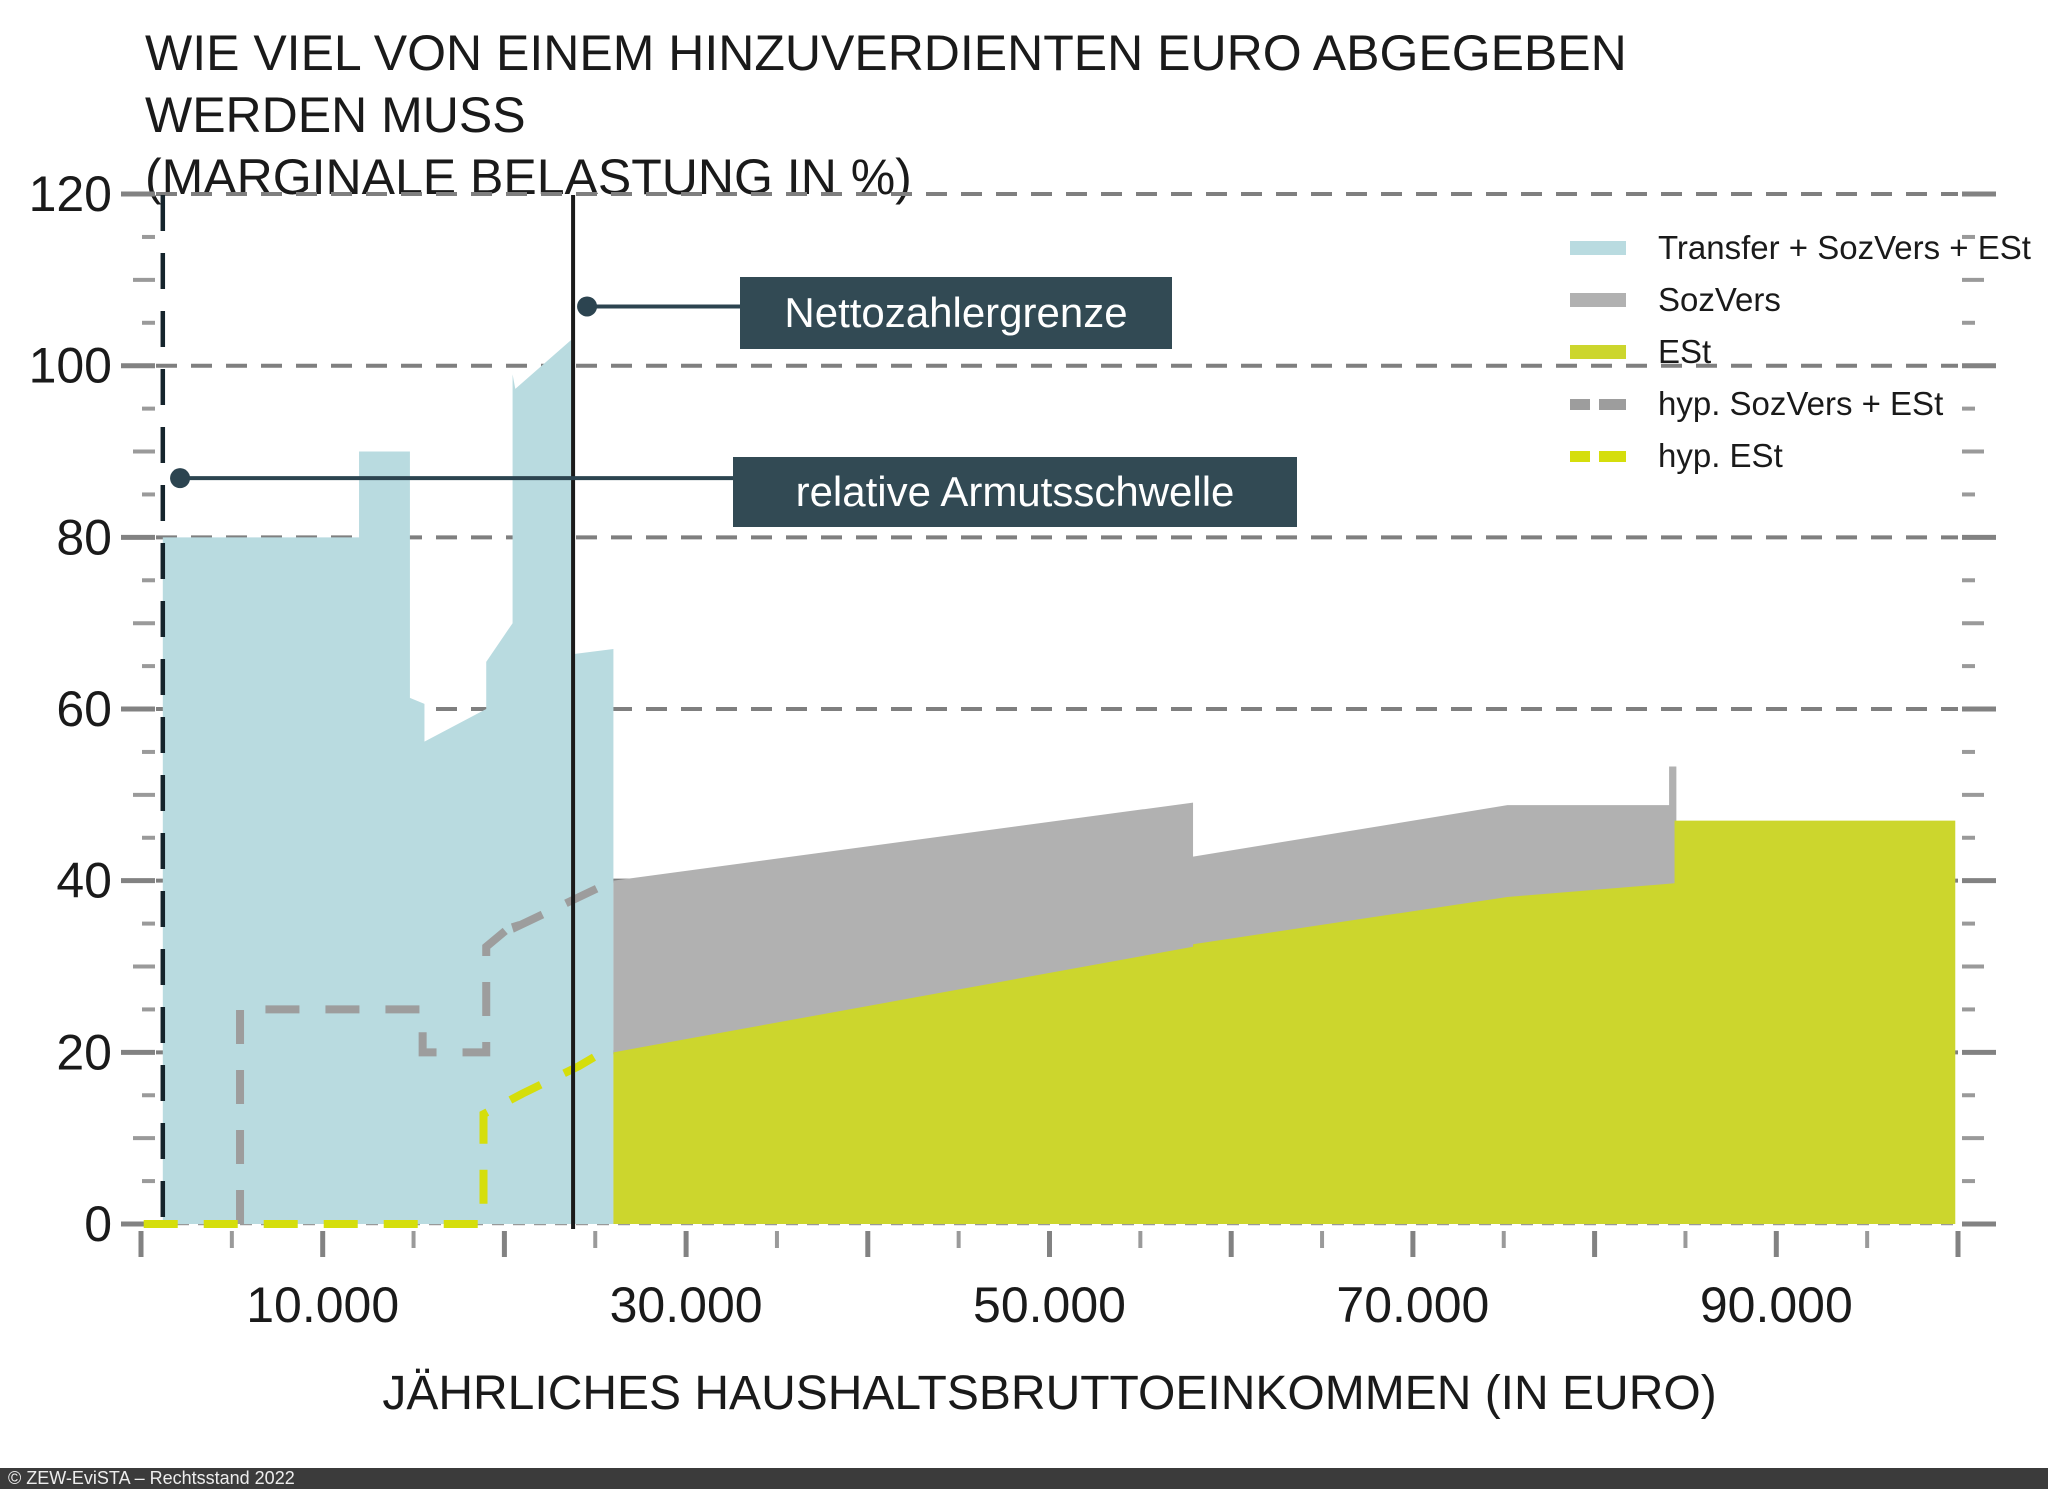 This screenshot has width=2048, height=1489. What do you see at coordinates (151, 1478) in the screenshot?
I see `copyright-text: © ZEW-EviSTA – Rechtsstand 2022` at bounding box center [151, 1478].